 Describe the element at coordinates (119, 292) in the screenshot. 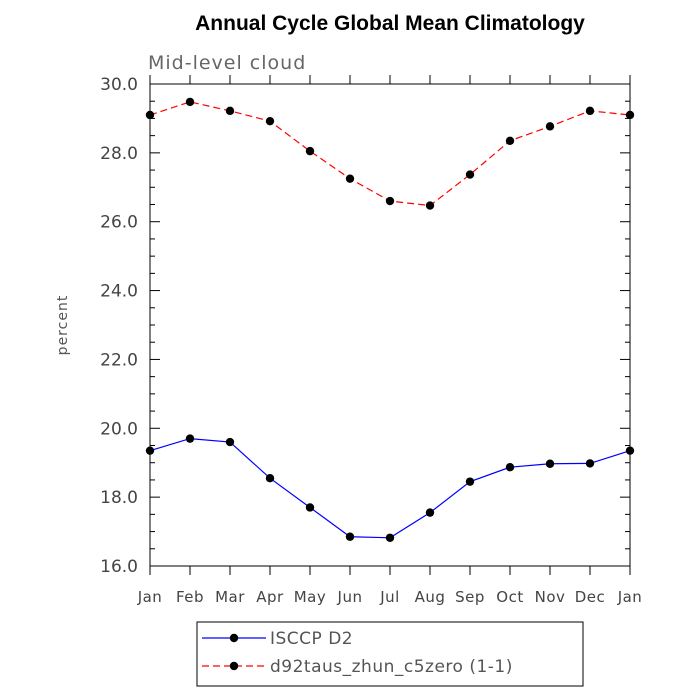

I see `y-tick-label: 24.0` at that location.